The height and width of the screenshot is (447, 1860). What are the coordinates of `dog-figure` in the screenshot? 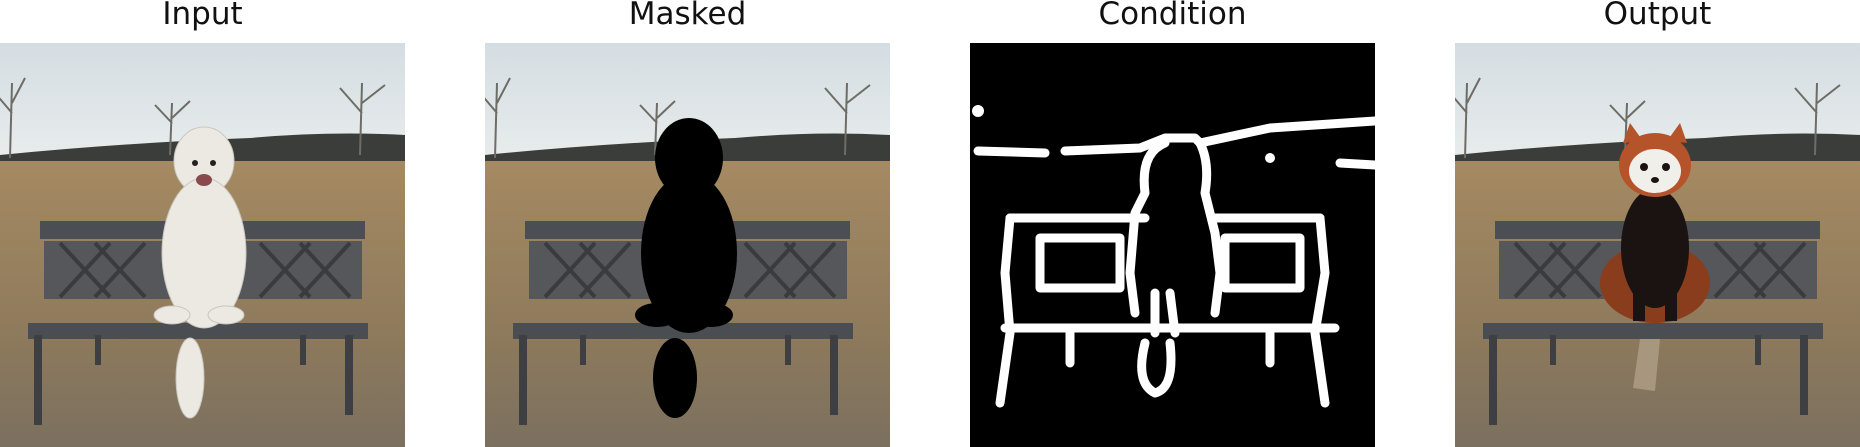 It's located at (200, 272).